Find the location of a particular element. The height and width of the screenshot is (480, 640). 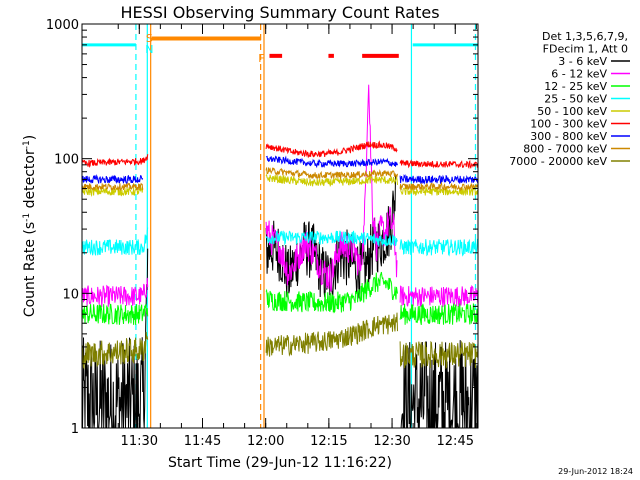

flare-flag-label: F is located at coordinates (261, 58).